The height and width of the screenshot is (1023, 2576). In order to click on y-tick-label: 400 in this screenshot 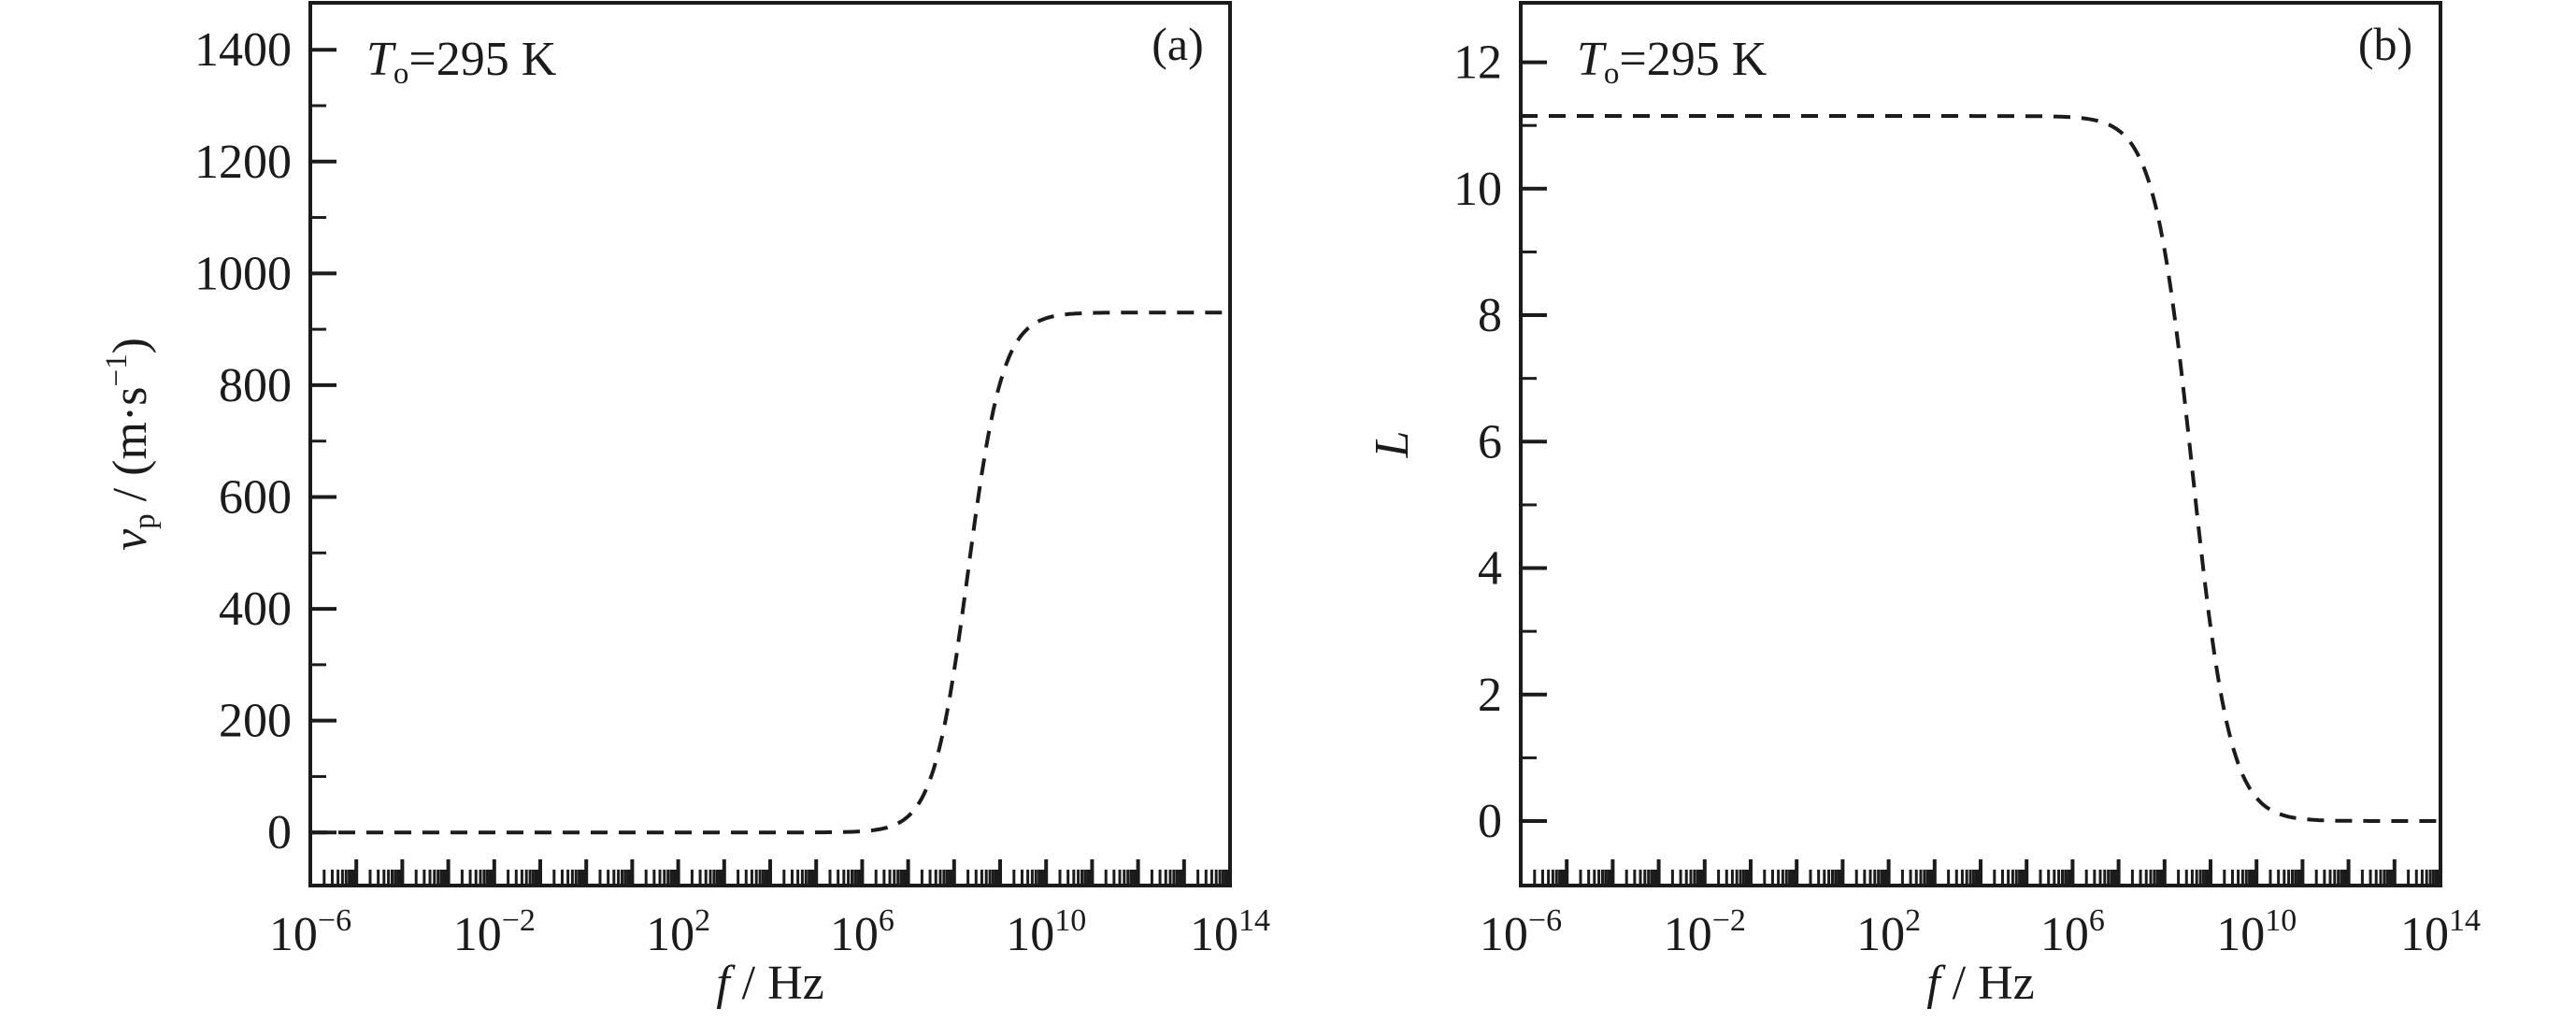, I will do `click(255, 609)`.